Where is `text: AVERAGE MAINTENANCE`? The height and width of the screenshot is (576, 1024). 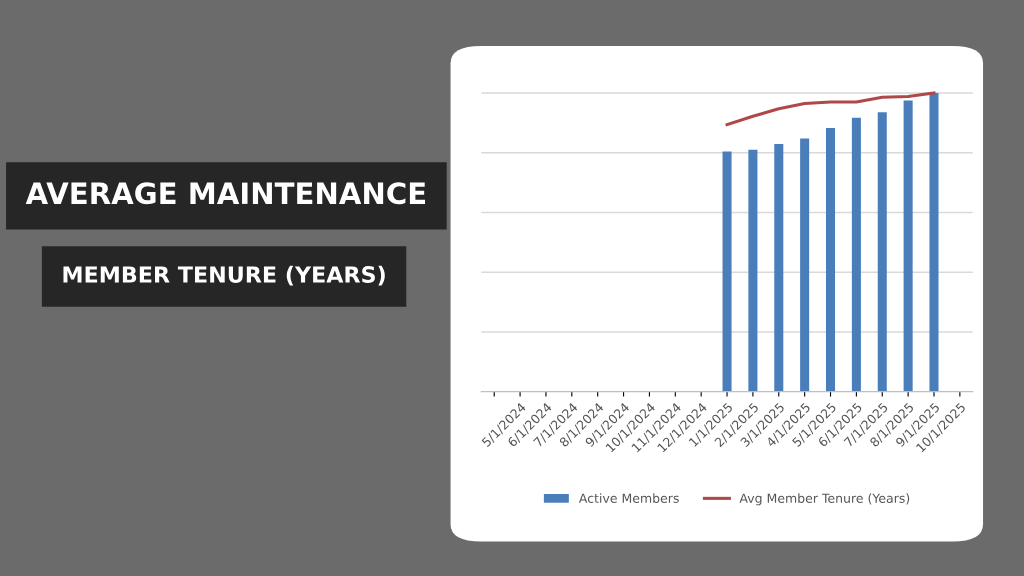
text: AVERAGE MAINTENANCE is located at coordinates (225, 193).